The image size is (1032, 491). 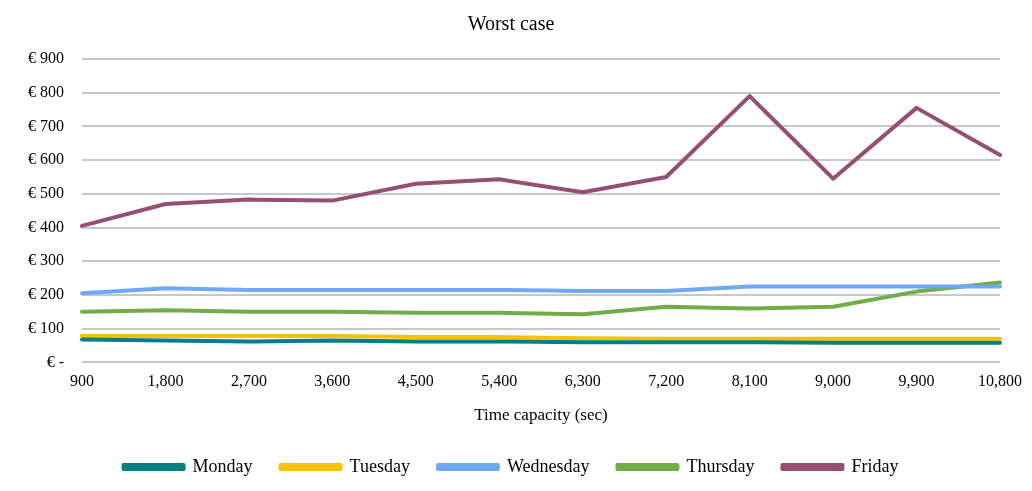 What do you see at coordinates (46, 193) in the screenshot?
I see `y-tick-label: € 500` at bounding box center [46, 193].